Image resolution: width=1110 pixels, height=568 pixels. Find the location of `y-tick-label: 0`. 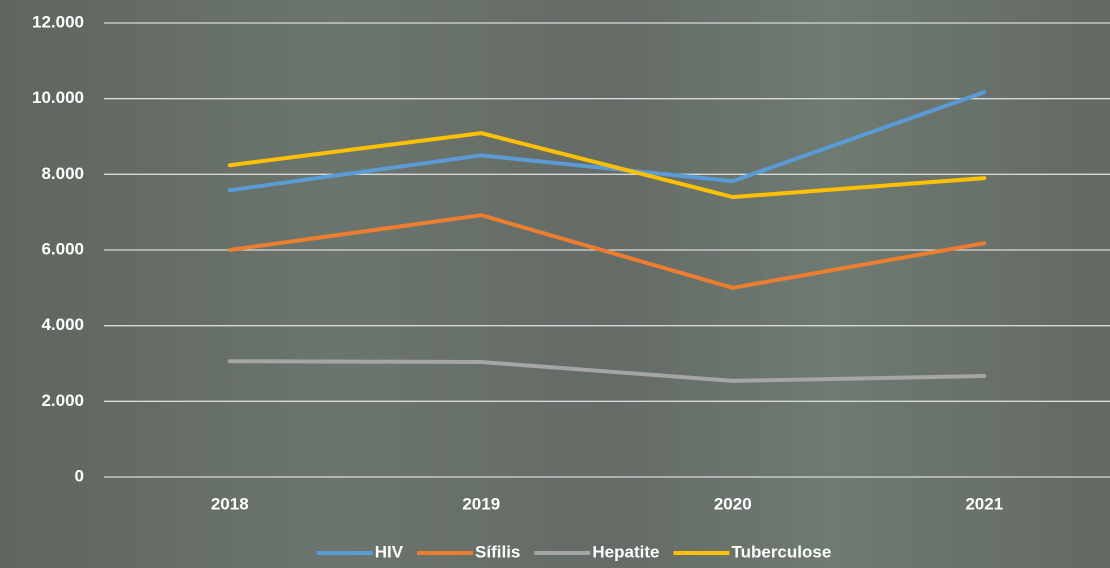

y-tick-label: 0 is located at coordinates (79, 475).